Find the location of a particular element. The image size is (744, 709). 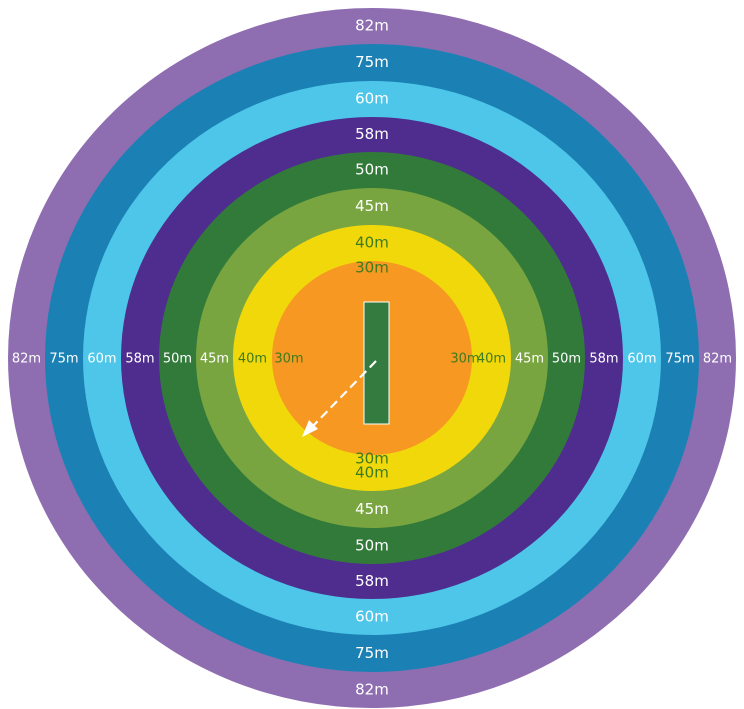

ring-label-82m-top: 82m is located at coordinates (372, 26).